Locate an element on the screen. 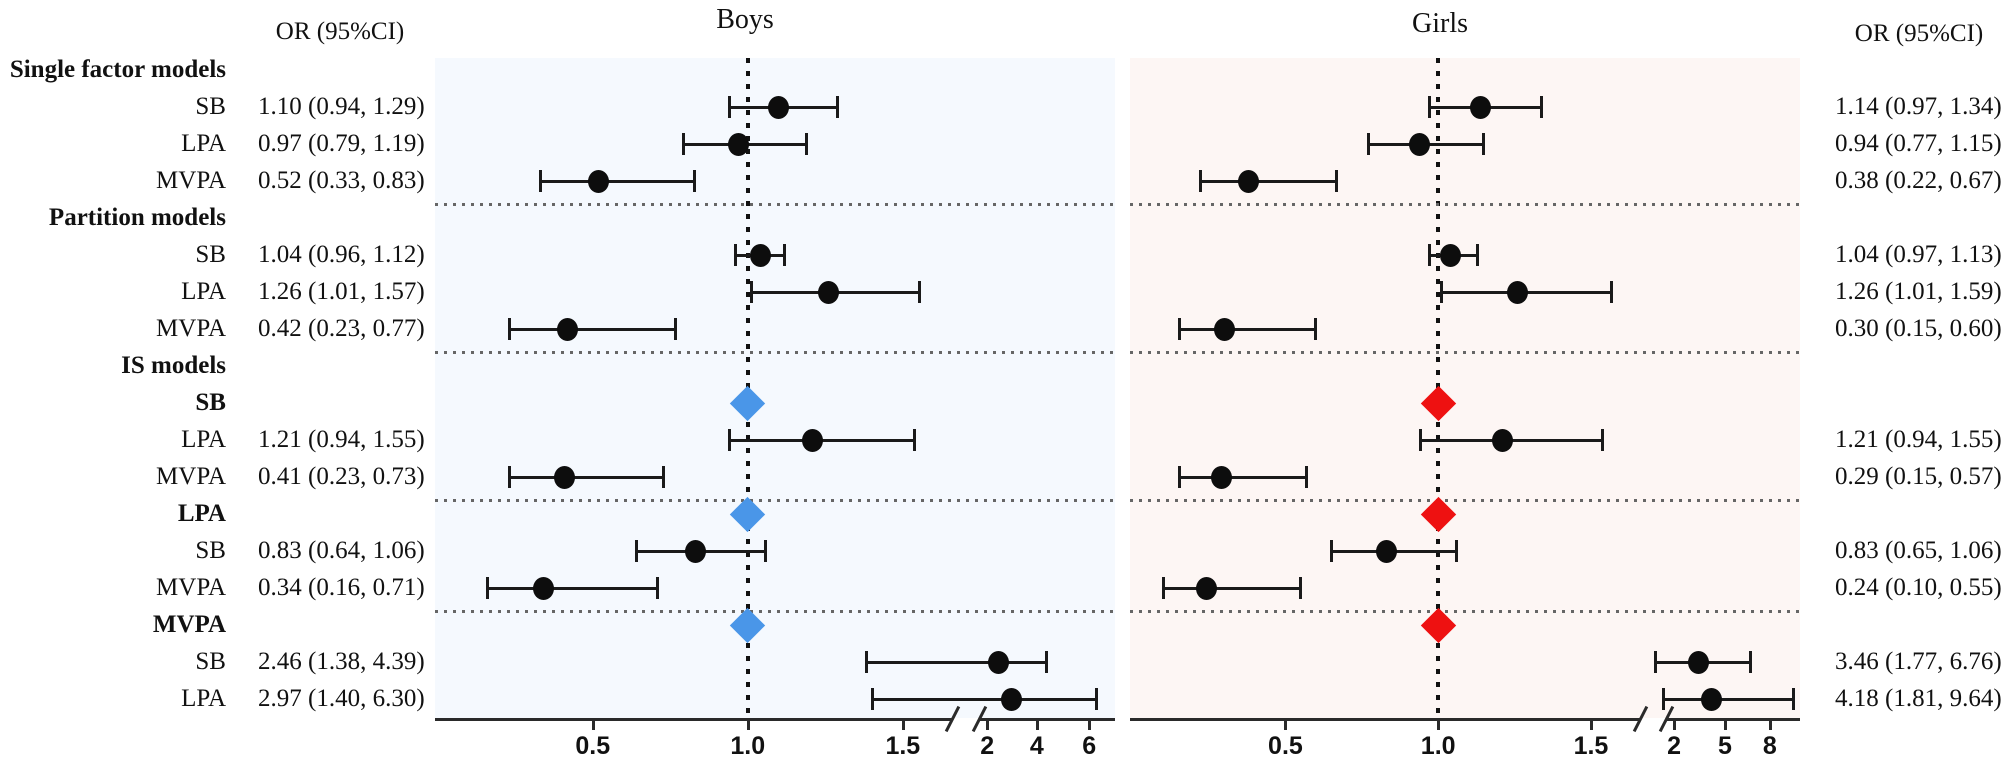  boys-panel-title: Boys is located at coordinates (745, 19).